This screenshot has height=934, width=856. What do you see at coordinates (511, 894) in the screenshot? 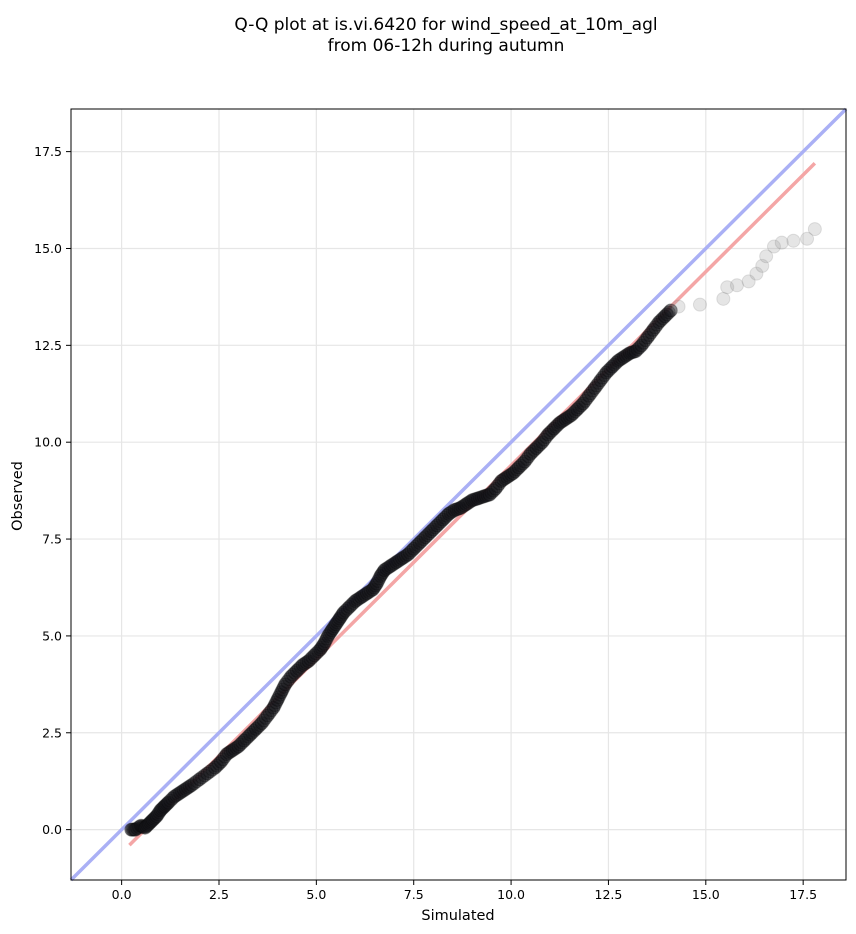
I see `x-tick-label: 10.0` at bounding box center [511, 894].